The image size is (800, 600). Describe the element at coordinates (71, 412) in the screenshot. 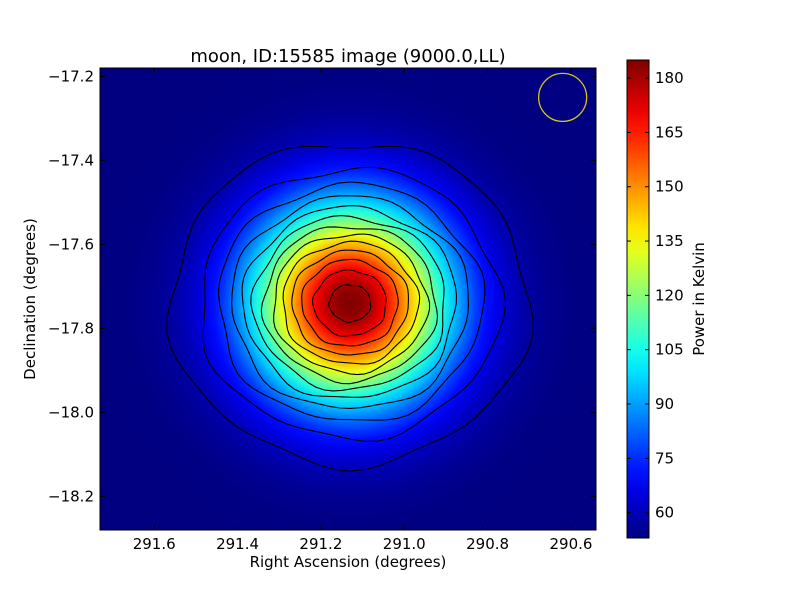

I see `y-tick-label: −18.0` at that location.